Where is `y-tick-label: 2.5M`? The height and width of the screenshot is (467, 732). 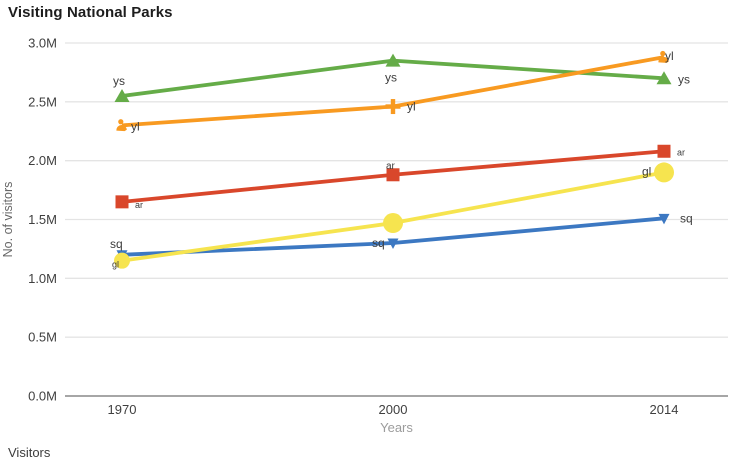
y-tick-label: 2.5M is located at coordinates (42, 101).